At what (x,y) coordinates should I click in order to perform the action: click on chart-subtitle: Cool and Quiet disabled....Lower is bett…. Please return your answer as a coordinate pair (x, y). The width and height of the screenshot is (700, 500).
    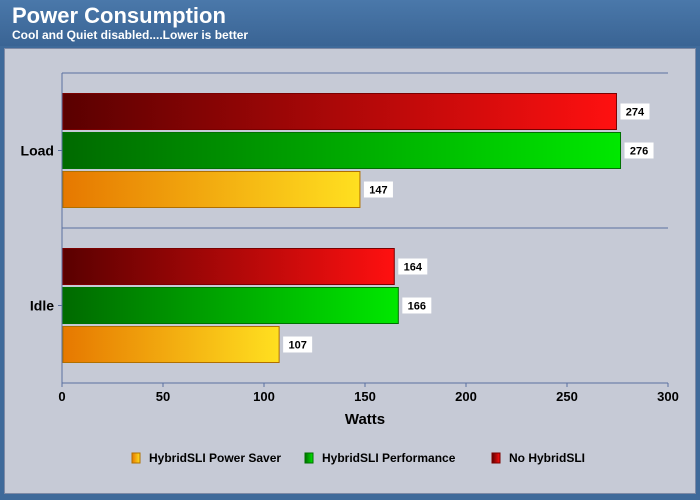
    Looking at the image, I should click on (130, 35).